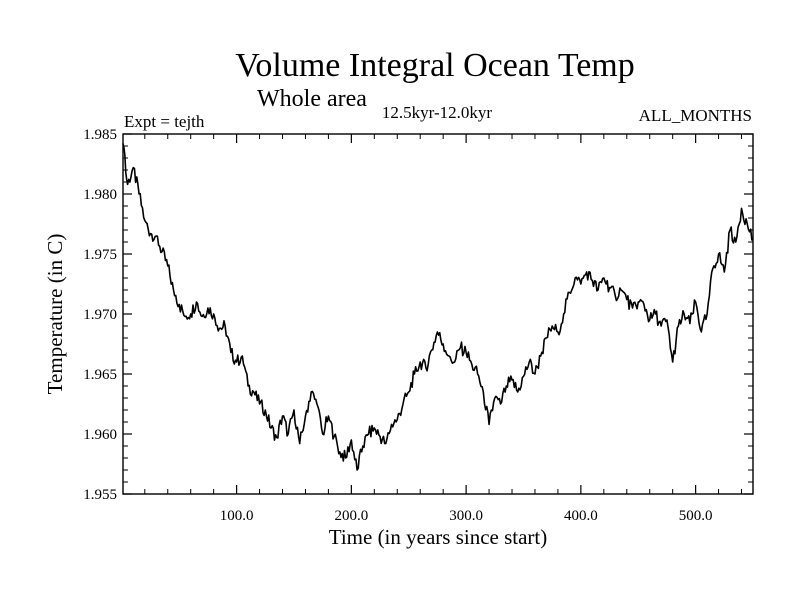  What do you see at coordinates (351, 516) in the screenshot?
I see `x-tick-label: 200.0` at bounding box center [351, 516].